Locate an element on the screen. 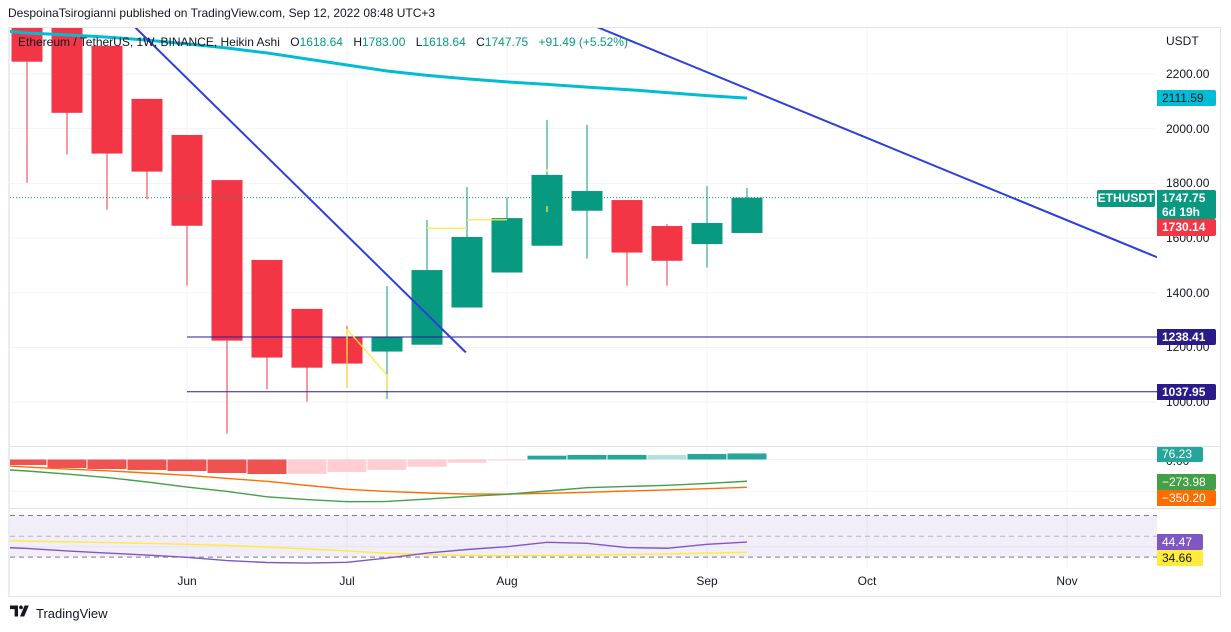 This screenshot has height=632, width=1231. price-tick-label: 2000.00 is located at coordinates (1188, 128).